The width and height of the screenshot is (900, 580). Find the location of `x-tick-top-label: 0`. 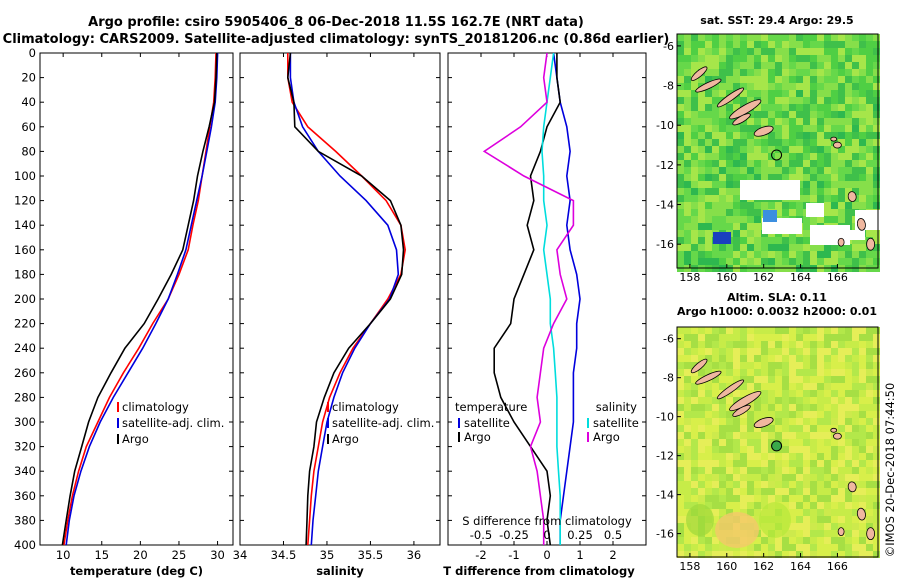

x-tick-top-label: 0 is located at coordinates (546, 535).